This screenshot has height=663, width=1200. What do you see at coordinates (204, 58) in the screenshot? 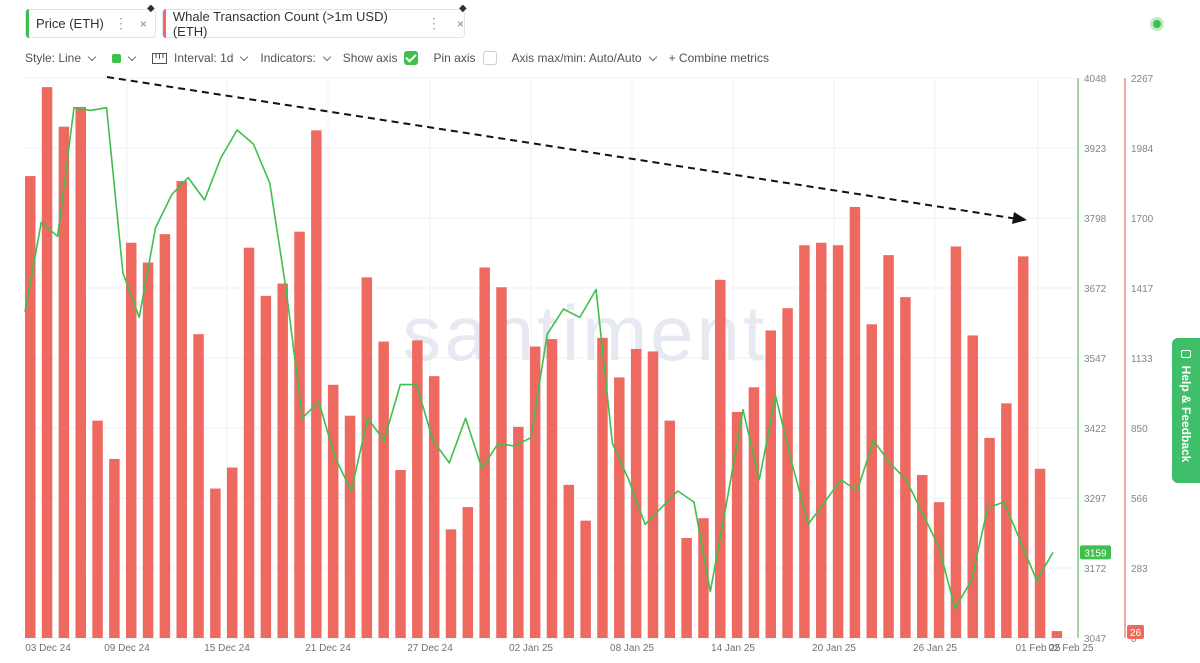
I see `interval-label: Interval: 1d` at bounding box center [204, 58].